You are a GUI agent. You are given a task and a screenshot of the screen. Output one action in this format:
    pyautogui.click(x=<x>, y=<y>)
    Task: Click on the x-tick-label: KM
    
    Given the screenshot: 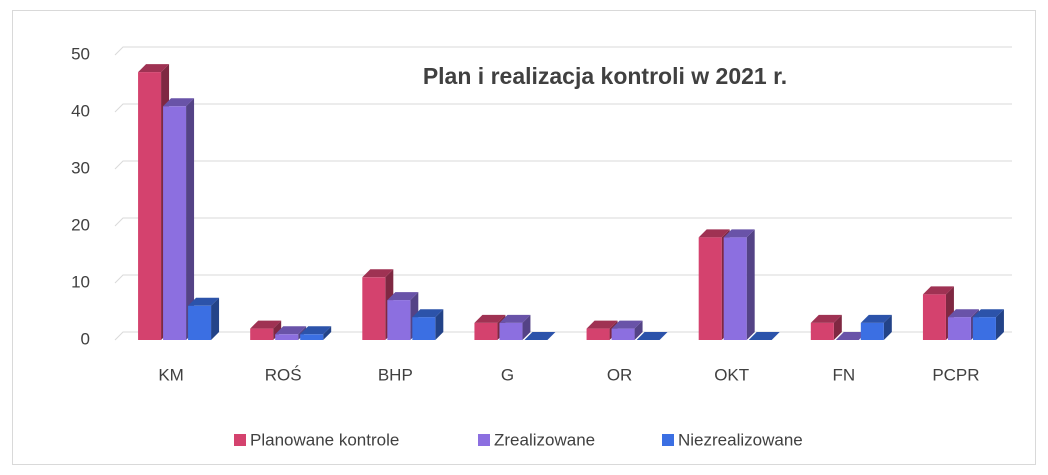 What is the action you would take?
    pyautogui.click(x=171, y=374)
    